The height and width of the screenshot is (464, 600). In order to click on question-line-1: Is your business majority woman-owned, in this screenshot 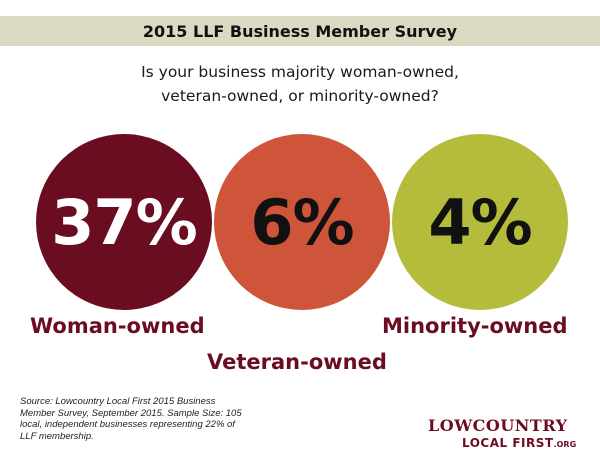, I will do `click(300, 72)`.